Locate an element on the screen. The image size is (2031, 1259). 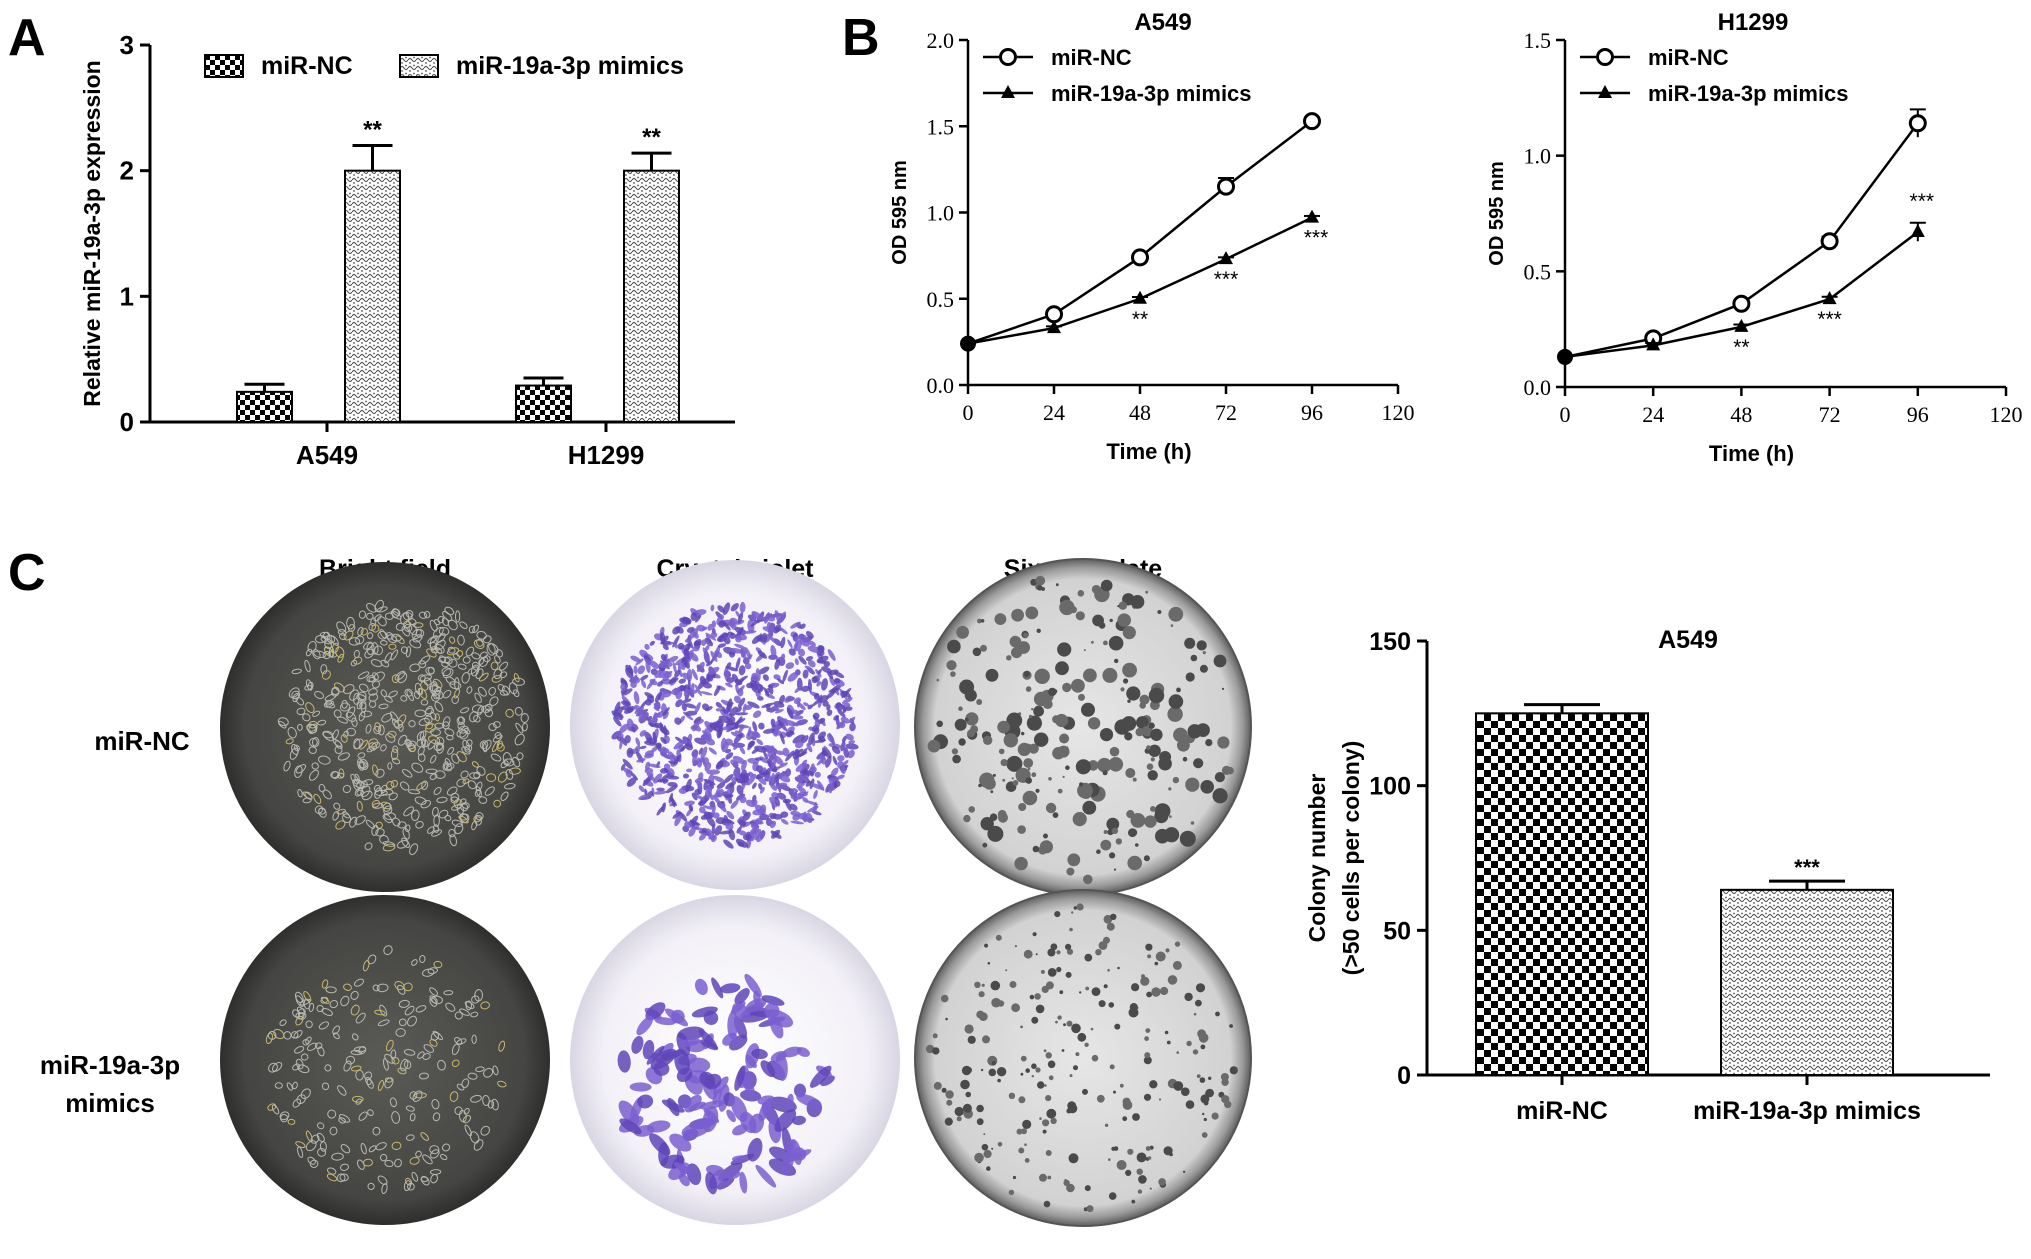
well-background is located at coordinates (1083, 1058).